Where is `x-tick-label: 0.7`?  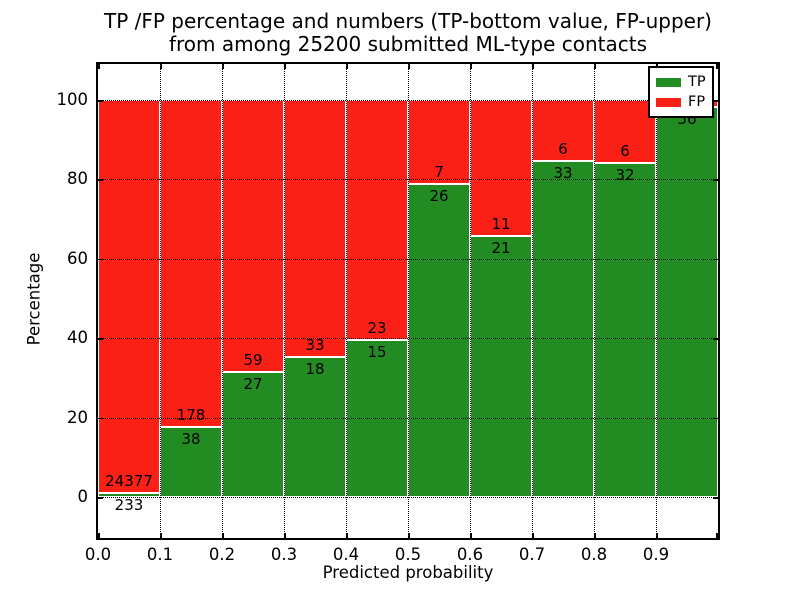
x-tick-label: 0.7 is located at coordinates (532, 554).